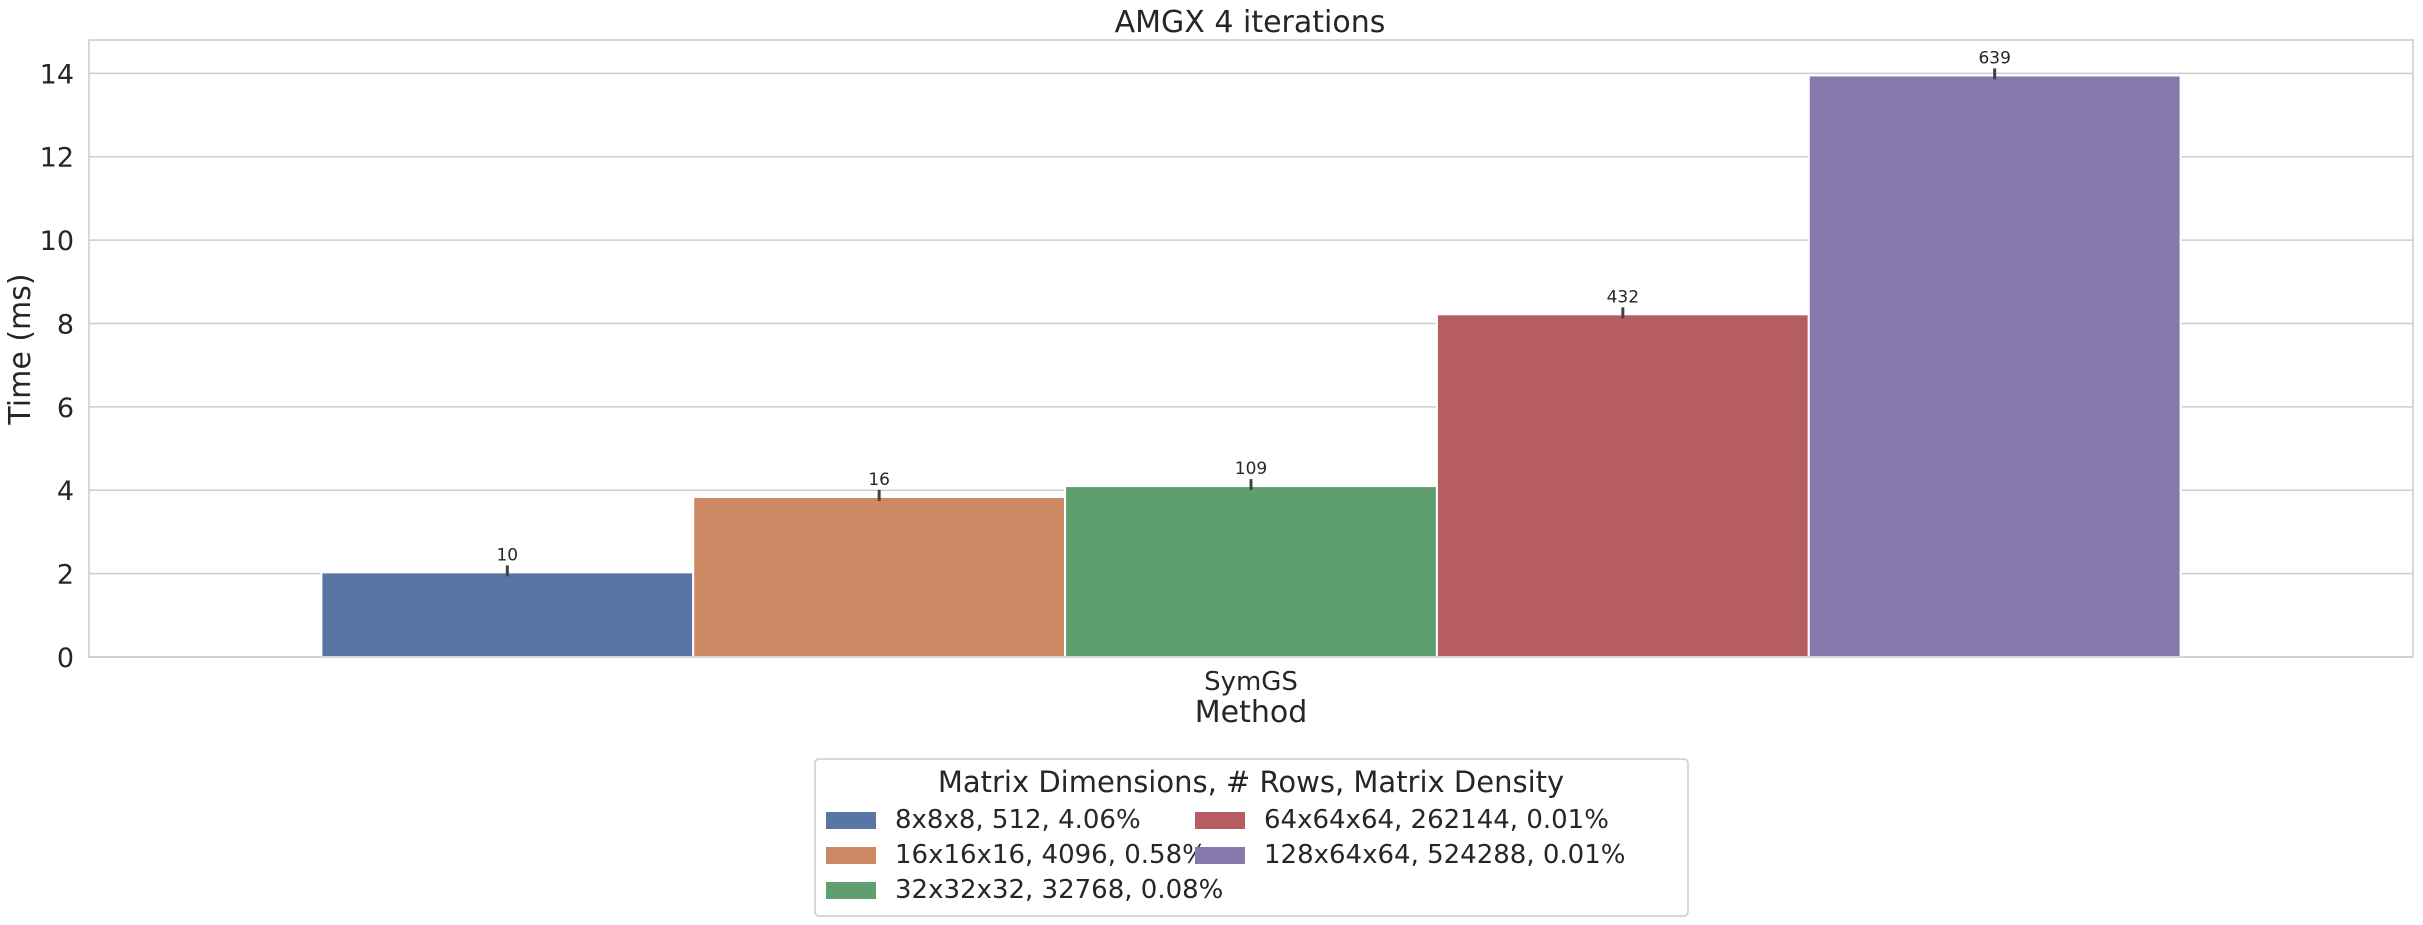 This screenshot has width=2423, height=925. What do you see at coordinates (65, 575) in the screenshot?
I see `y-tick-label: 2` at bounding box center [65, 575].